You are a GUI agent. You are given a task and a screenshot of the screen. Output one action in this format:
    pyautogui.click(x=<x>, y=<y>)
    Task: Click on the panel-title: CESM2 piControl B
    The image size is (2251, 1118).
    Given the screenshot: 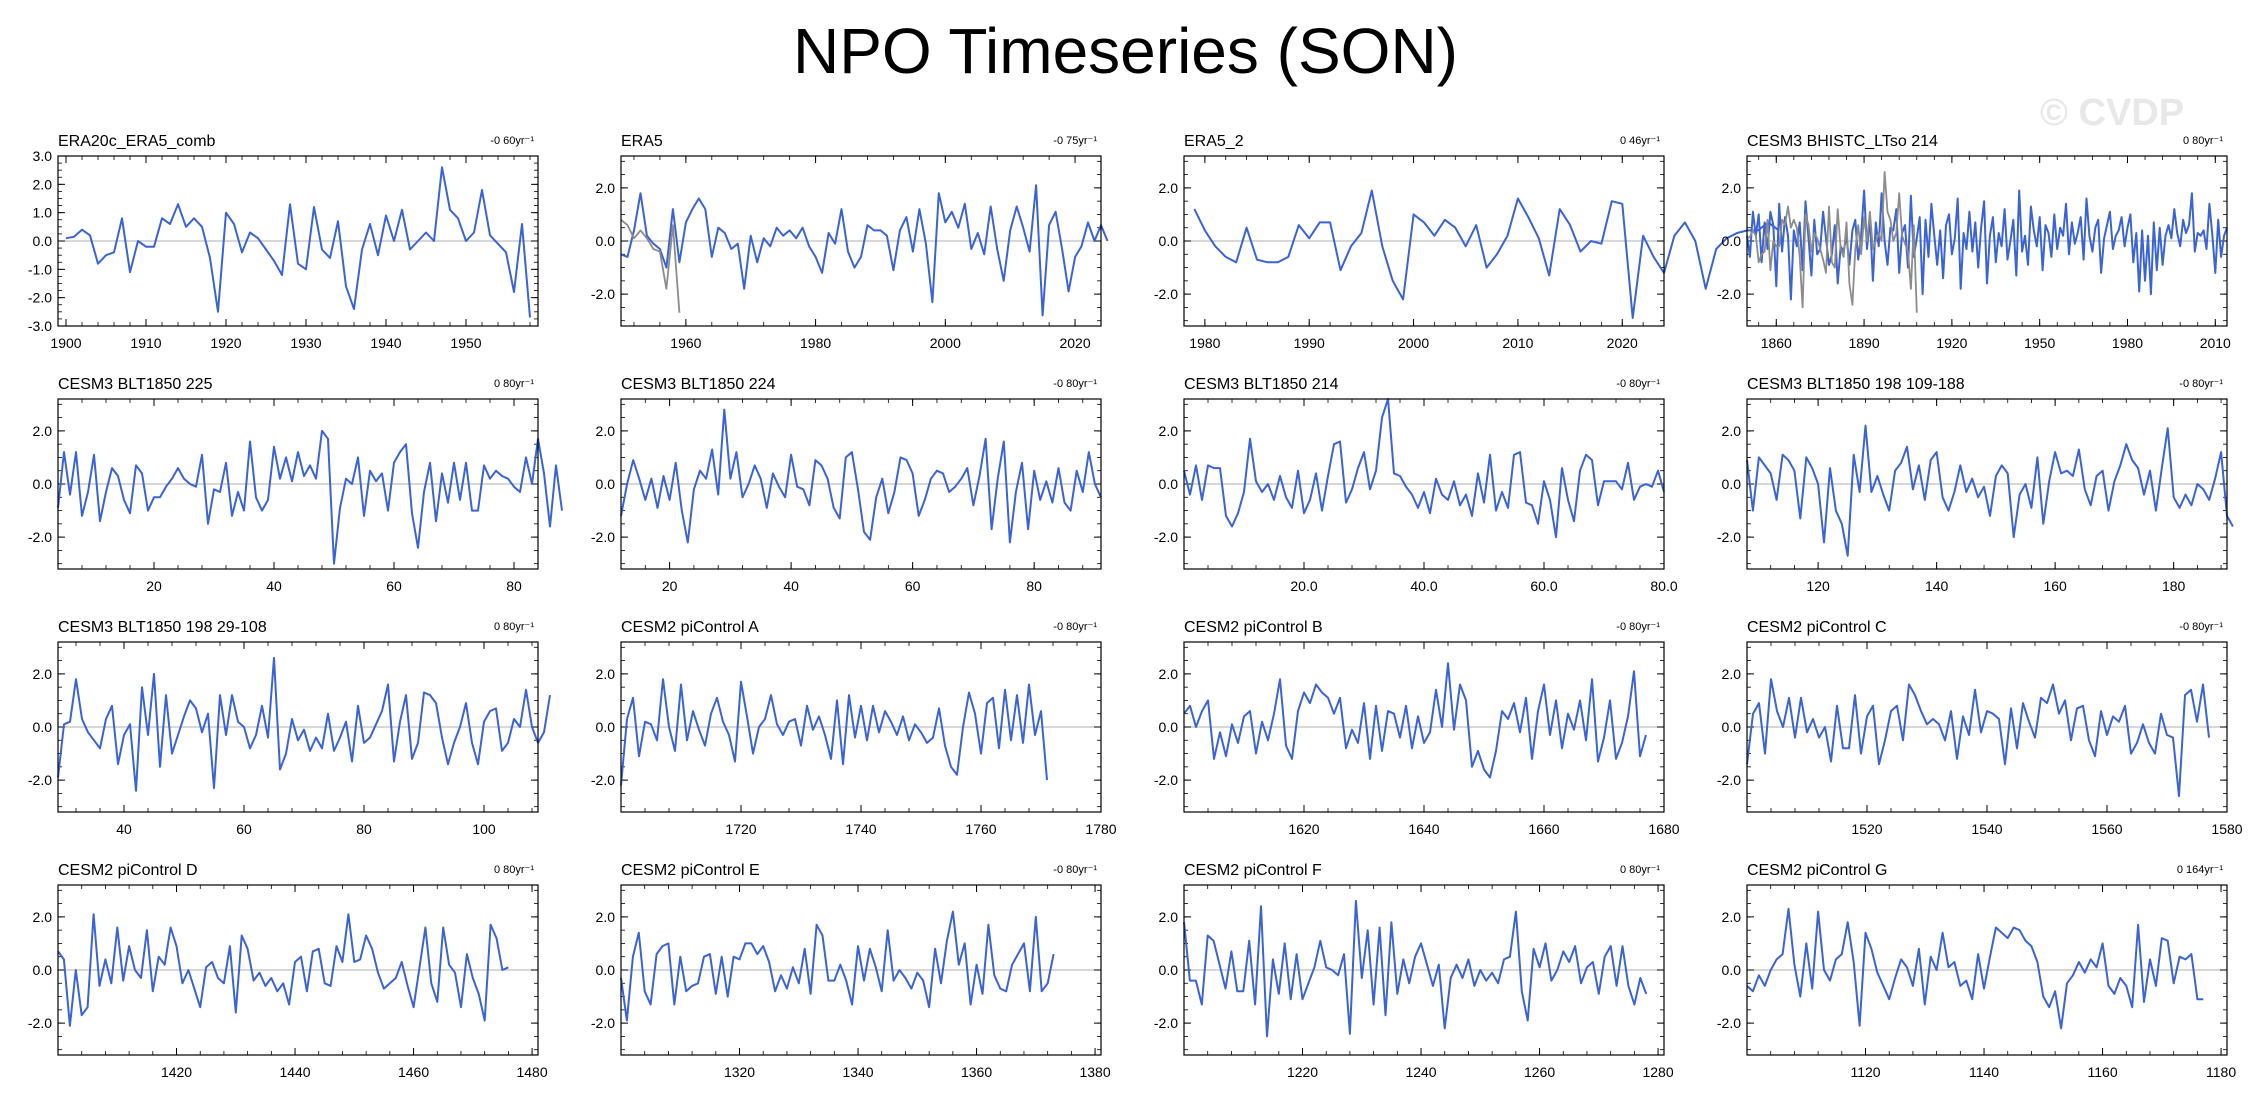 What is the action you would take?
    pyautogui.click(x=1253, y=627)
    